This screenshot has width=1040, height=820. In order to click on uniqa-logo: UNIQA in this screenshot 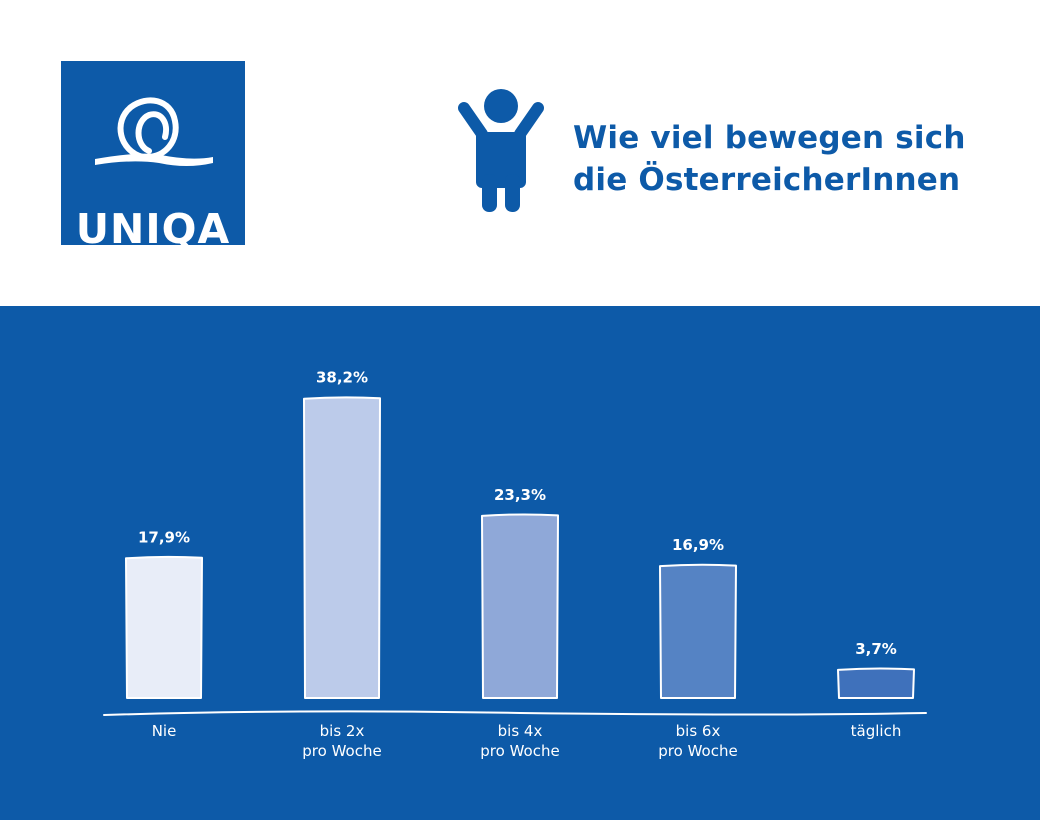, I will do `click(153, 157)`.